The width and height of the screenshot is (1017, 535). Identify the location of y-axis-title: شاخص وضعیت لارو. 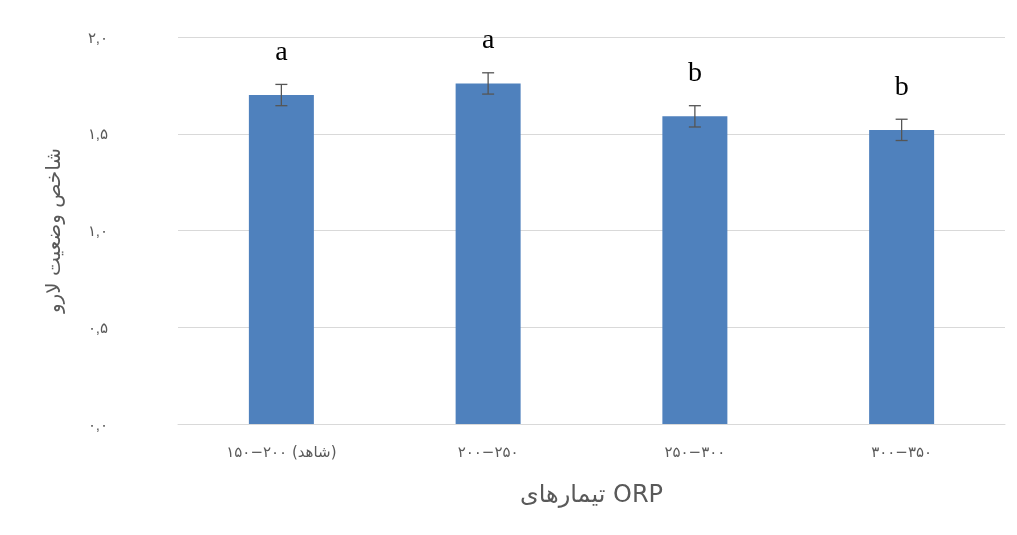
(53, 231).